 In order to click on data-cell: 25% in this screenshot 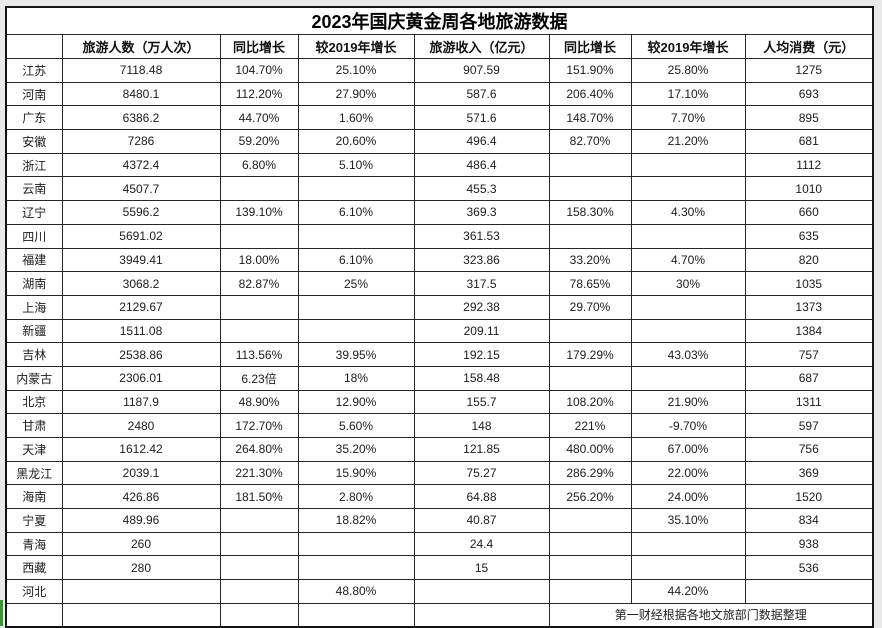, I will do `click(356, 283)`.